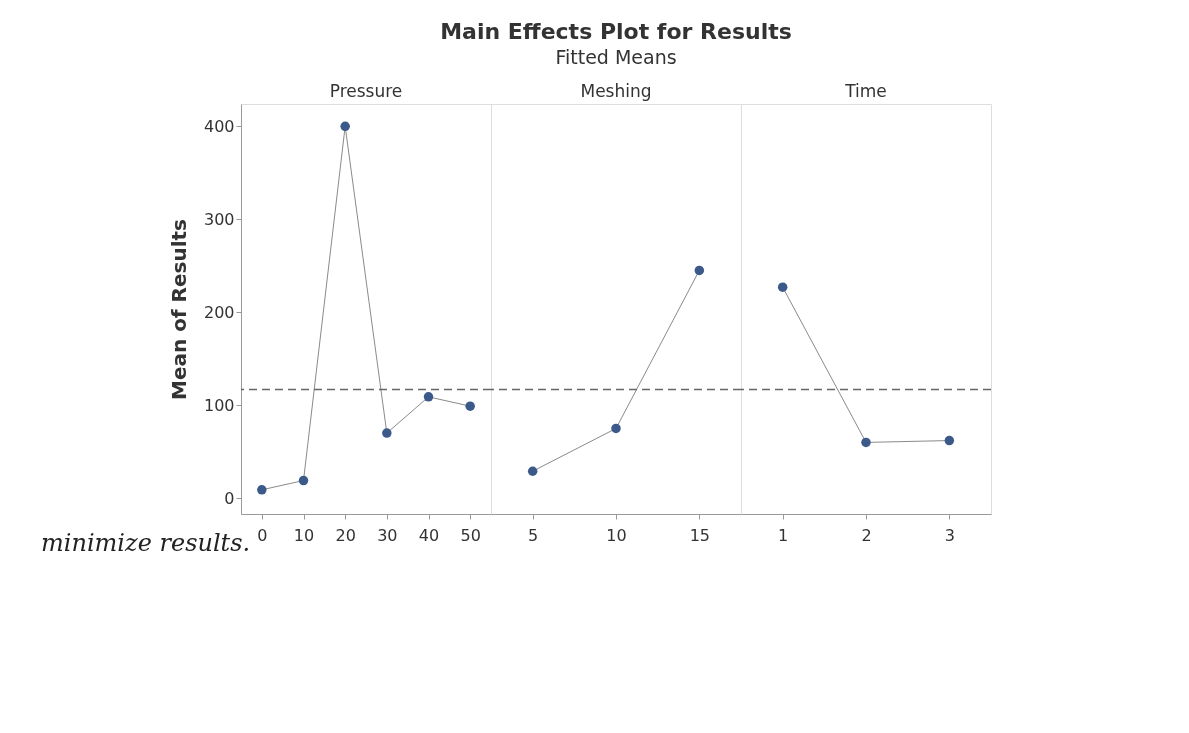  Describe the element at coordinates (700, 535) in the screenshot. I see `x-tick-label: 15` at that location.